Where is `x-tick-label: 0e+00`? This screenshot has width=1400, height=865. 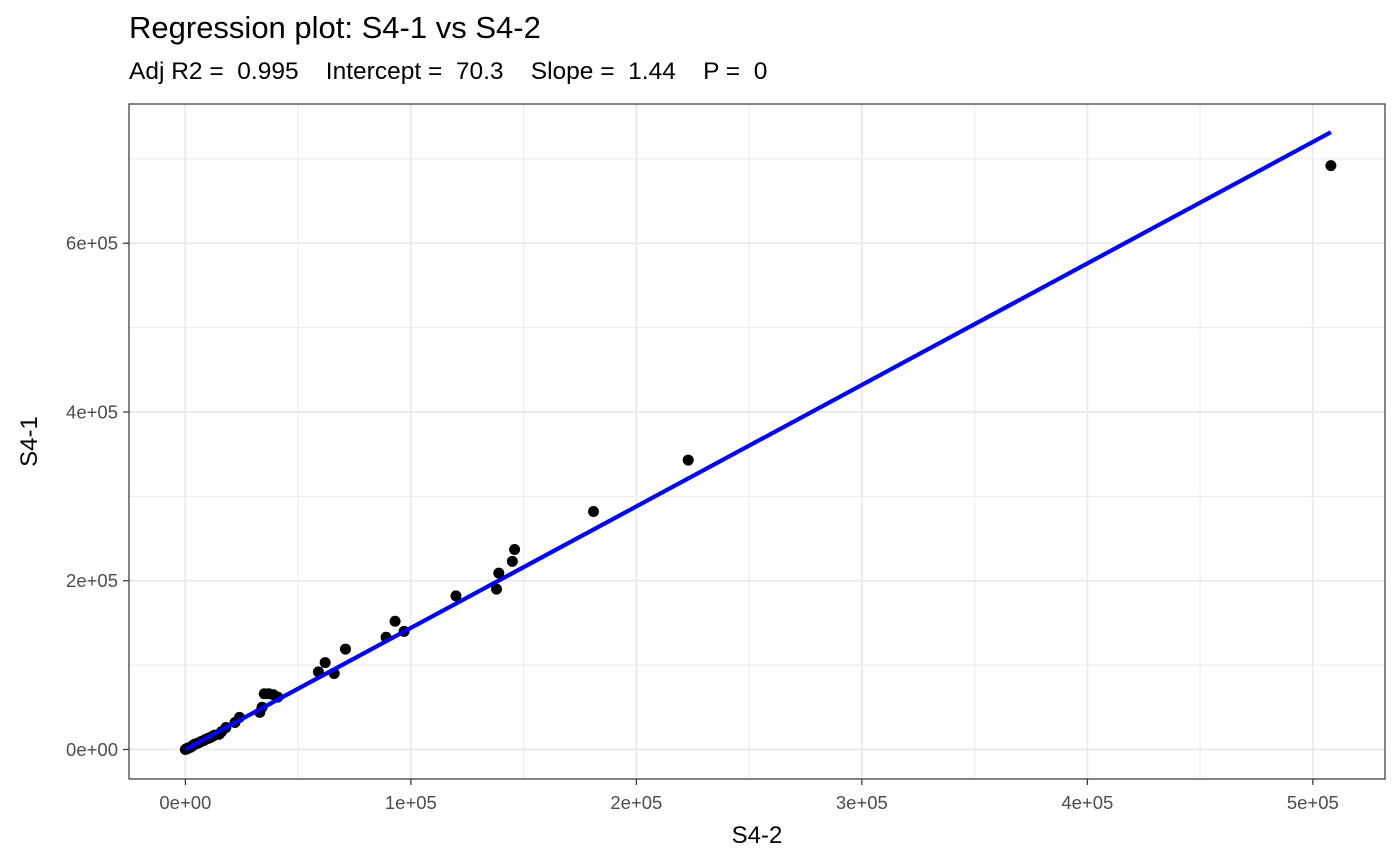 x-tick-label: 0e+00 is located at coordinates (185, 802).